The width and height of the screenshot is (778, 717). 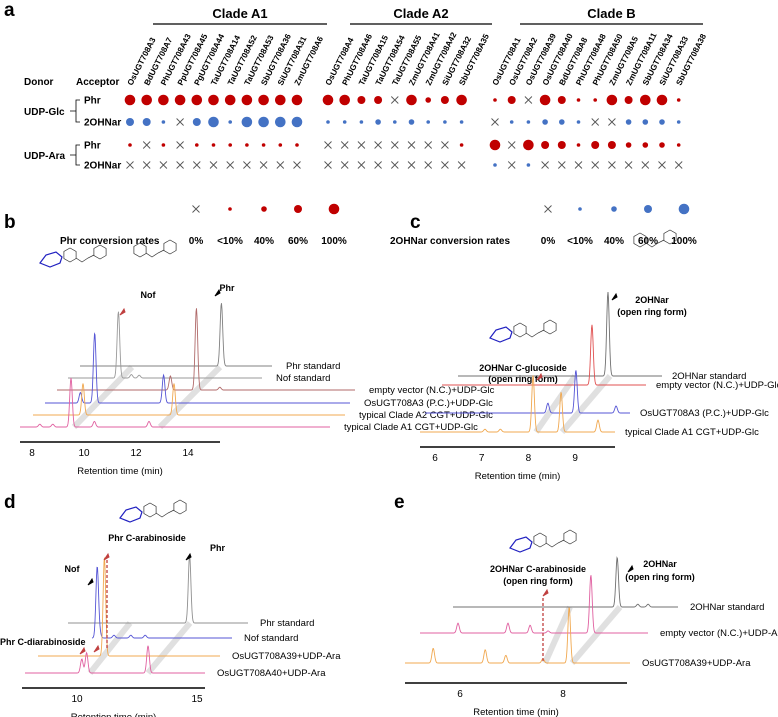 What do you see at coordinates (136, 453) in the screenshot?
I see `x-tick-label: 12` at bounding box center [136, 453].